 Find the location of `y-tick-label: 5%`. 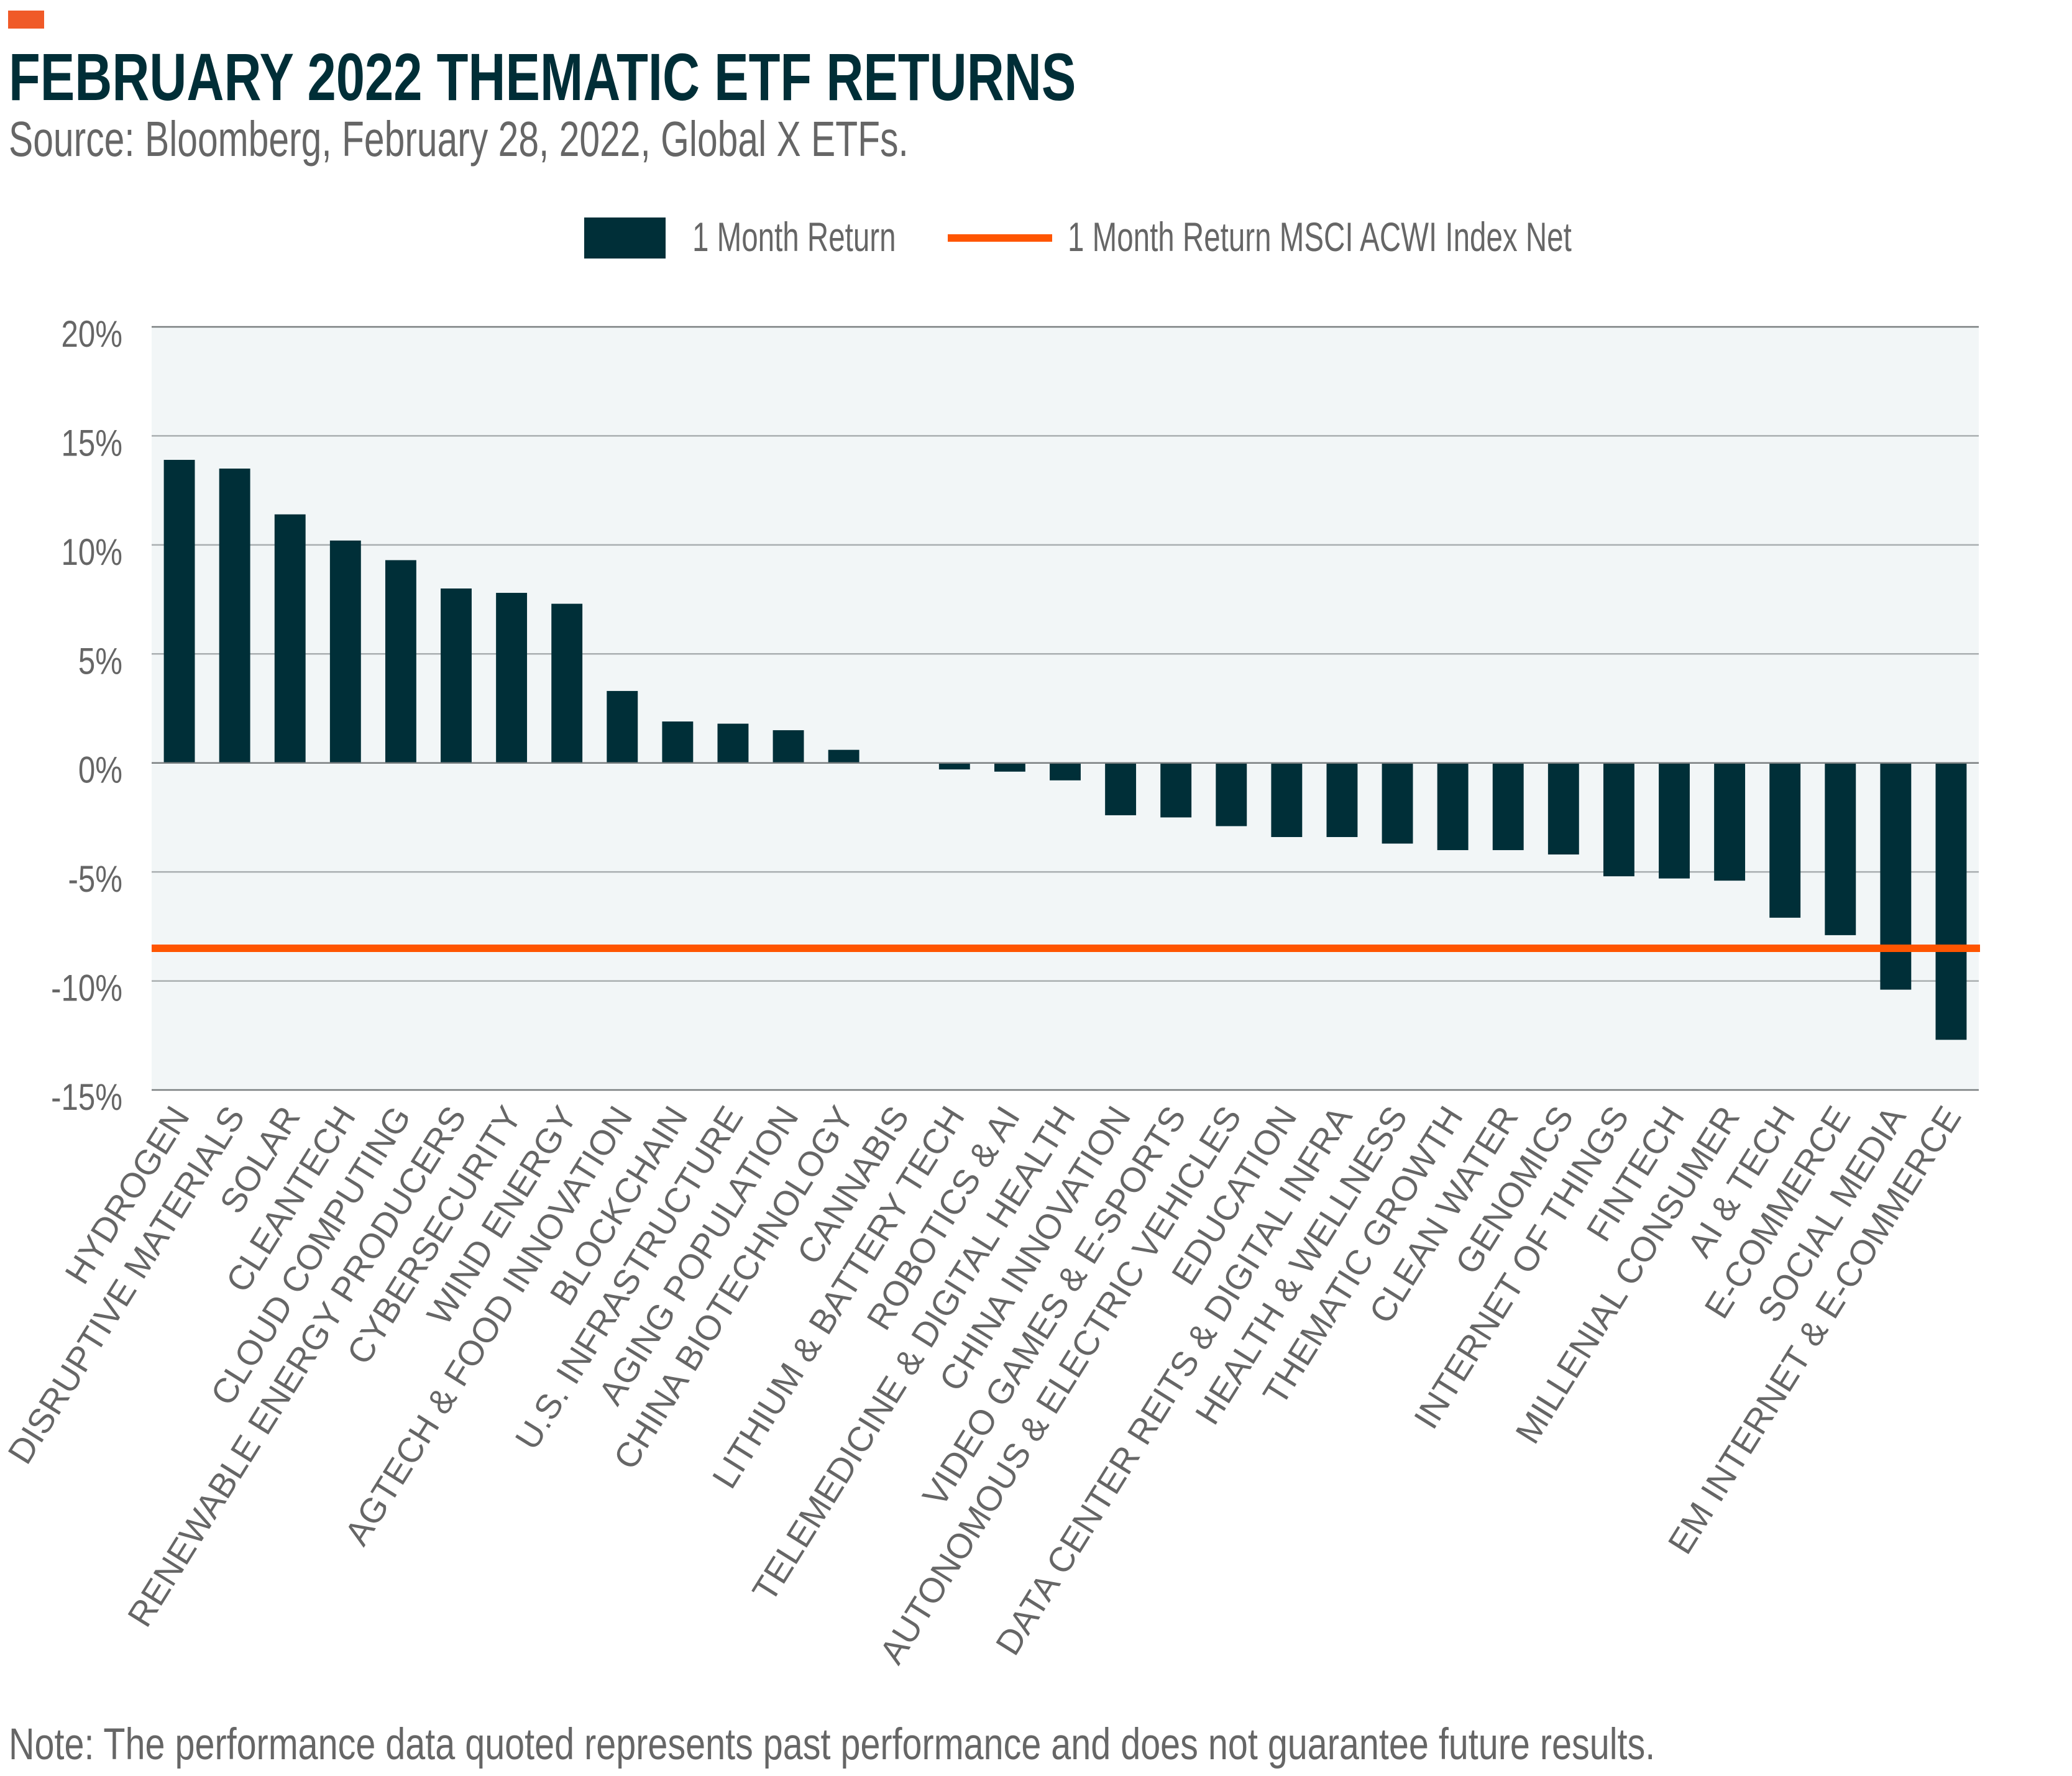

y-tick-label: 5% is located at coordinates (100, 661).